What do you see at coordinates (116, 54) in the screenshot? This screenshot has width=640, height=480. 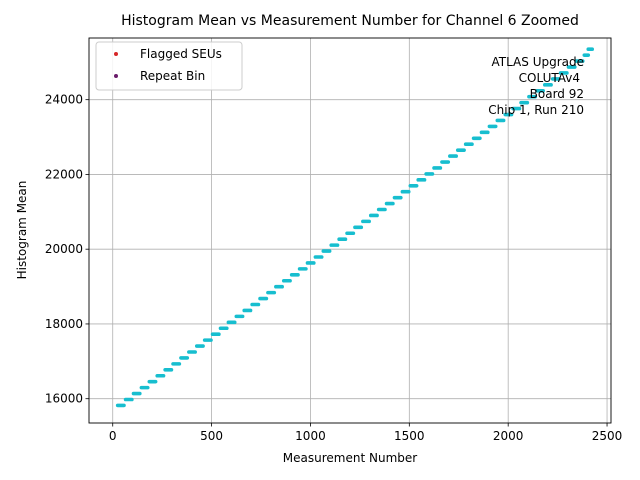 I see `legend-marker-flagged-seus` at bounding box center [116, 54].